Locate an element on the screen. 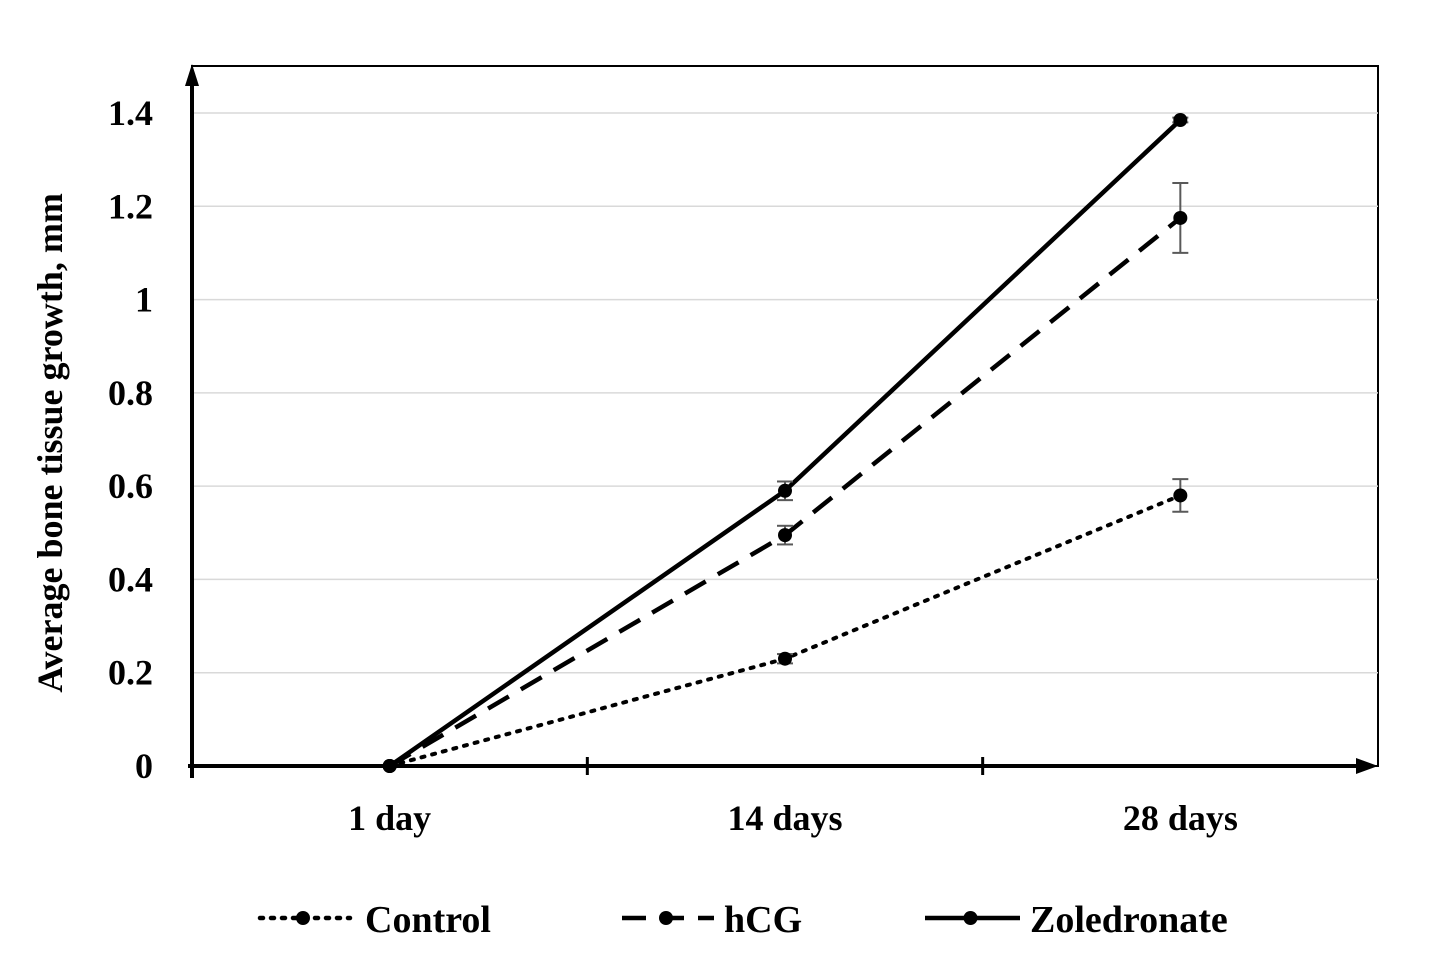  legend-item-zoledronate: Zoledronate is located at coordinates (1076, 920).